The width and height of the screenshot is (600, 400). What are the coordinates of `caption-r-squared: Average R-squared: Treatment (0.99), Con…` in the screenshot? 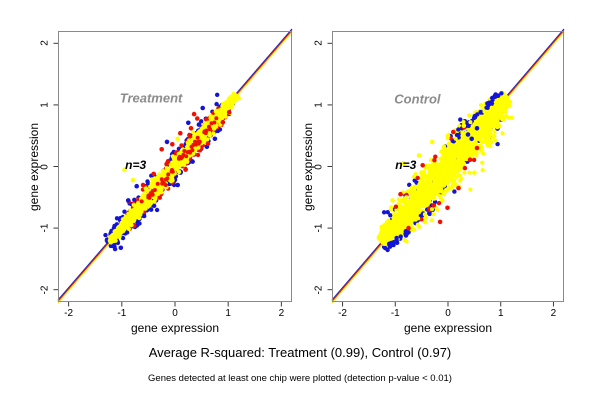 It's located at (300, 352).